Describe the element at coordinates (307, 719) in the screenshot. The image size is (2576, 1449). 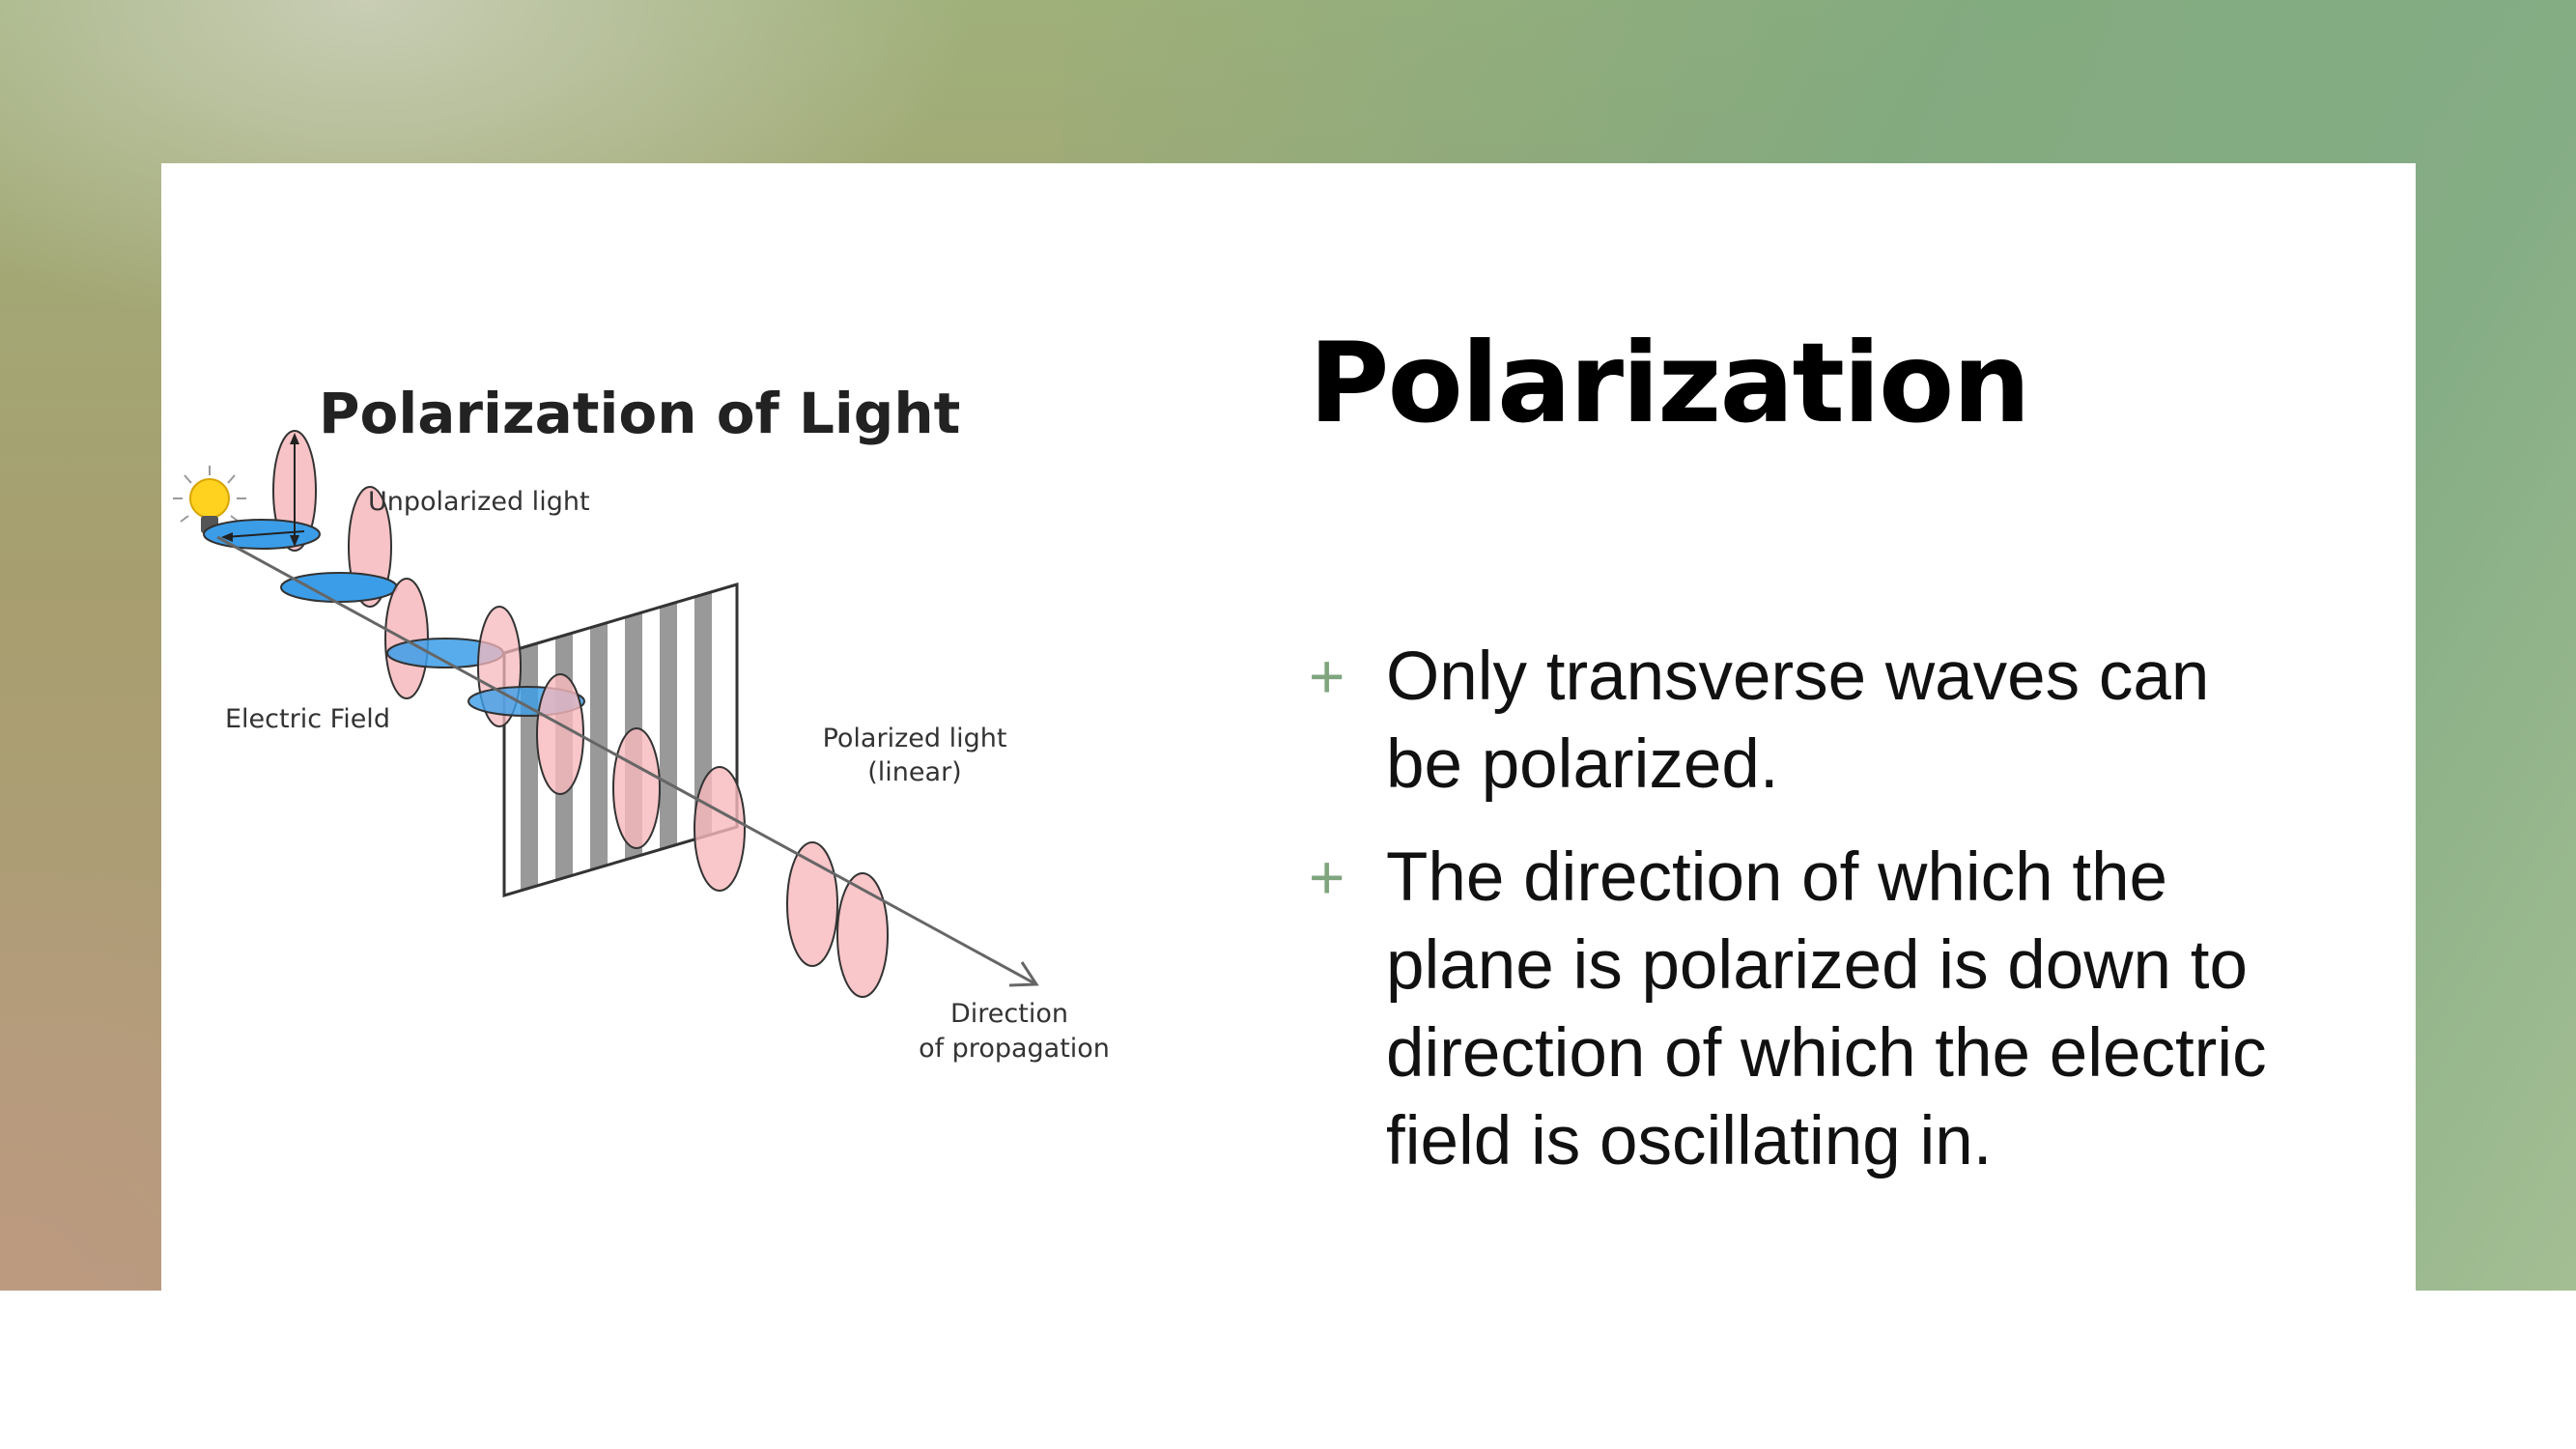
I see `label-electric-field: Electric Field` at that location.